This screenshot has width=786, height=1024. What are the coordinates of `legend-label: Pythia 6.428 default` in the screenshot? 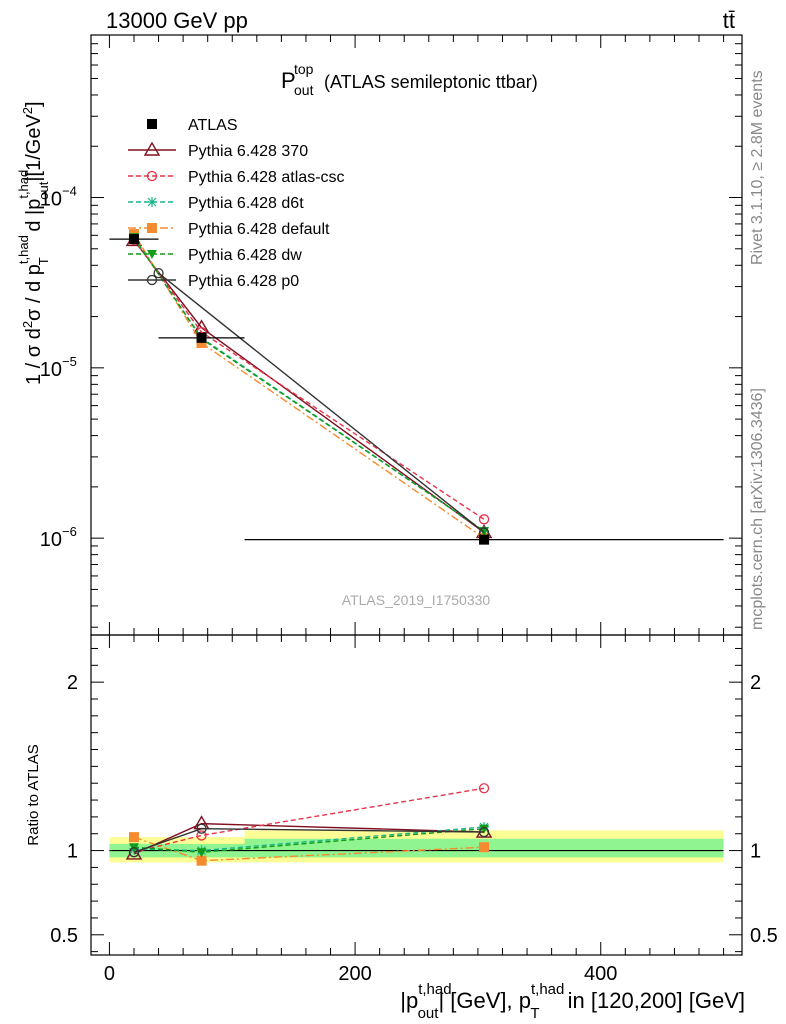 It's located at (259, 229).